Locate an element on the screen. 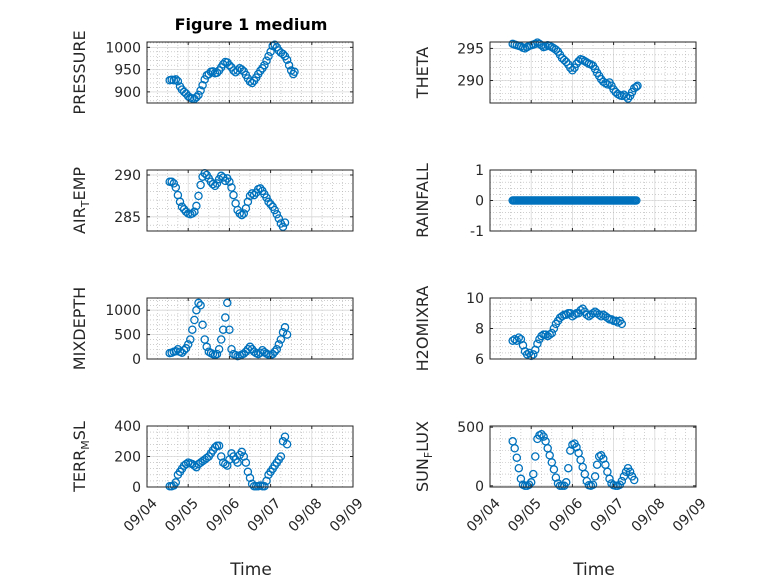  y-tick-label: 900 is located at coordinates (127, 93).